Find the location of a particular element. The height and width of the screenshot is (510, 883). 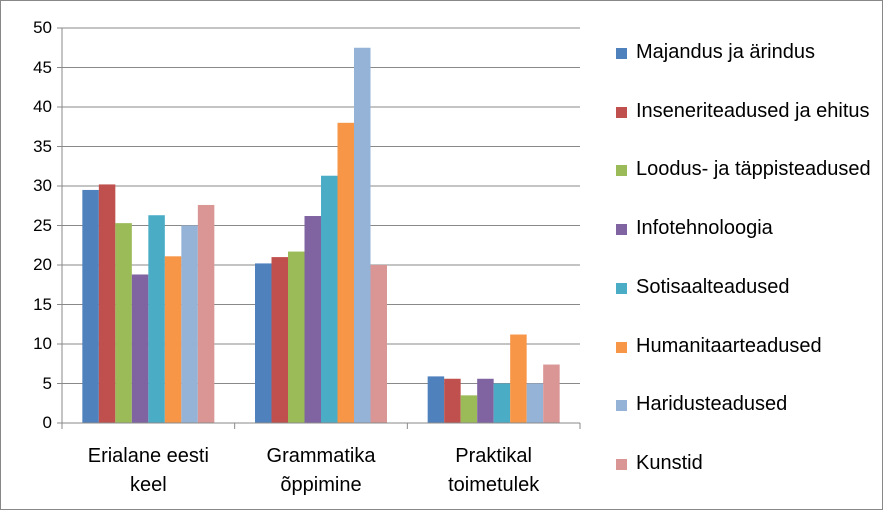

legend-label: Majandus ja ärindus is located at coordinates (725, 52).